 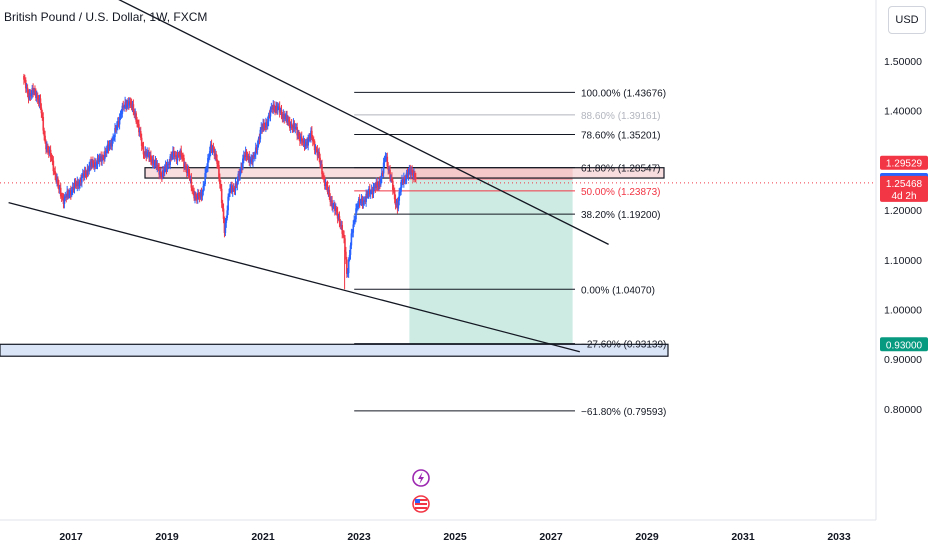 What do you see at coordinates (907, 20) in the screenshot?
I see `currency-button: USD` at bounding box center [907, 20].